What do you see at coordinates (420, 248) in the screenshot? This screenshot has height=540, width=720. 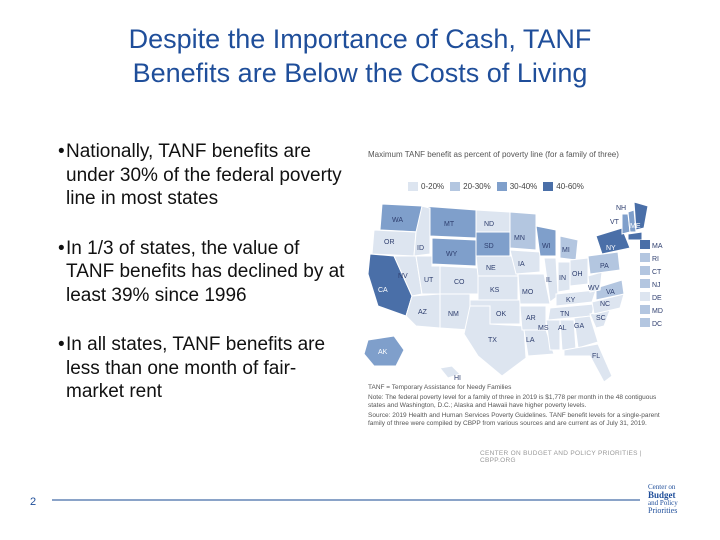 I see `label-ID: ID` at bounding box center [420, 248].